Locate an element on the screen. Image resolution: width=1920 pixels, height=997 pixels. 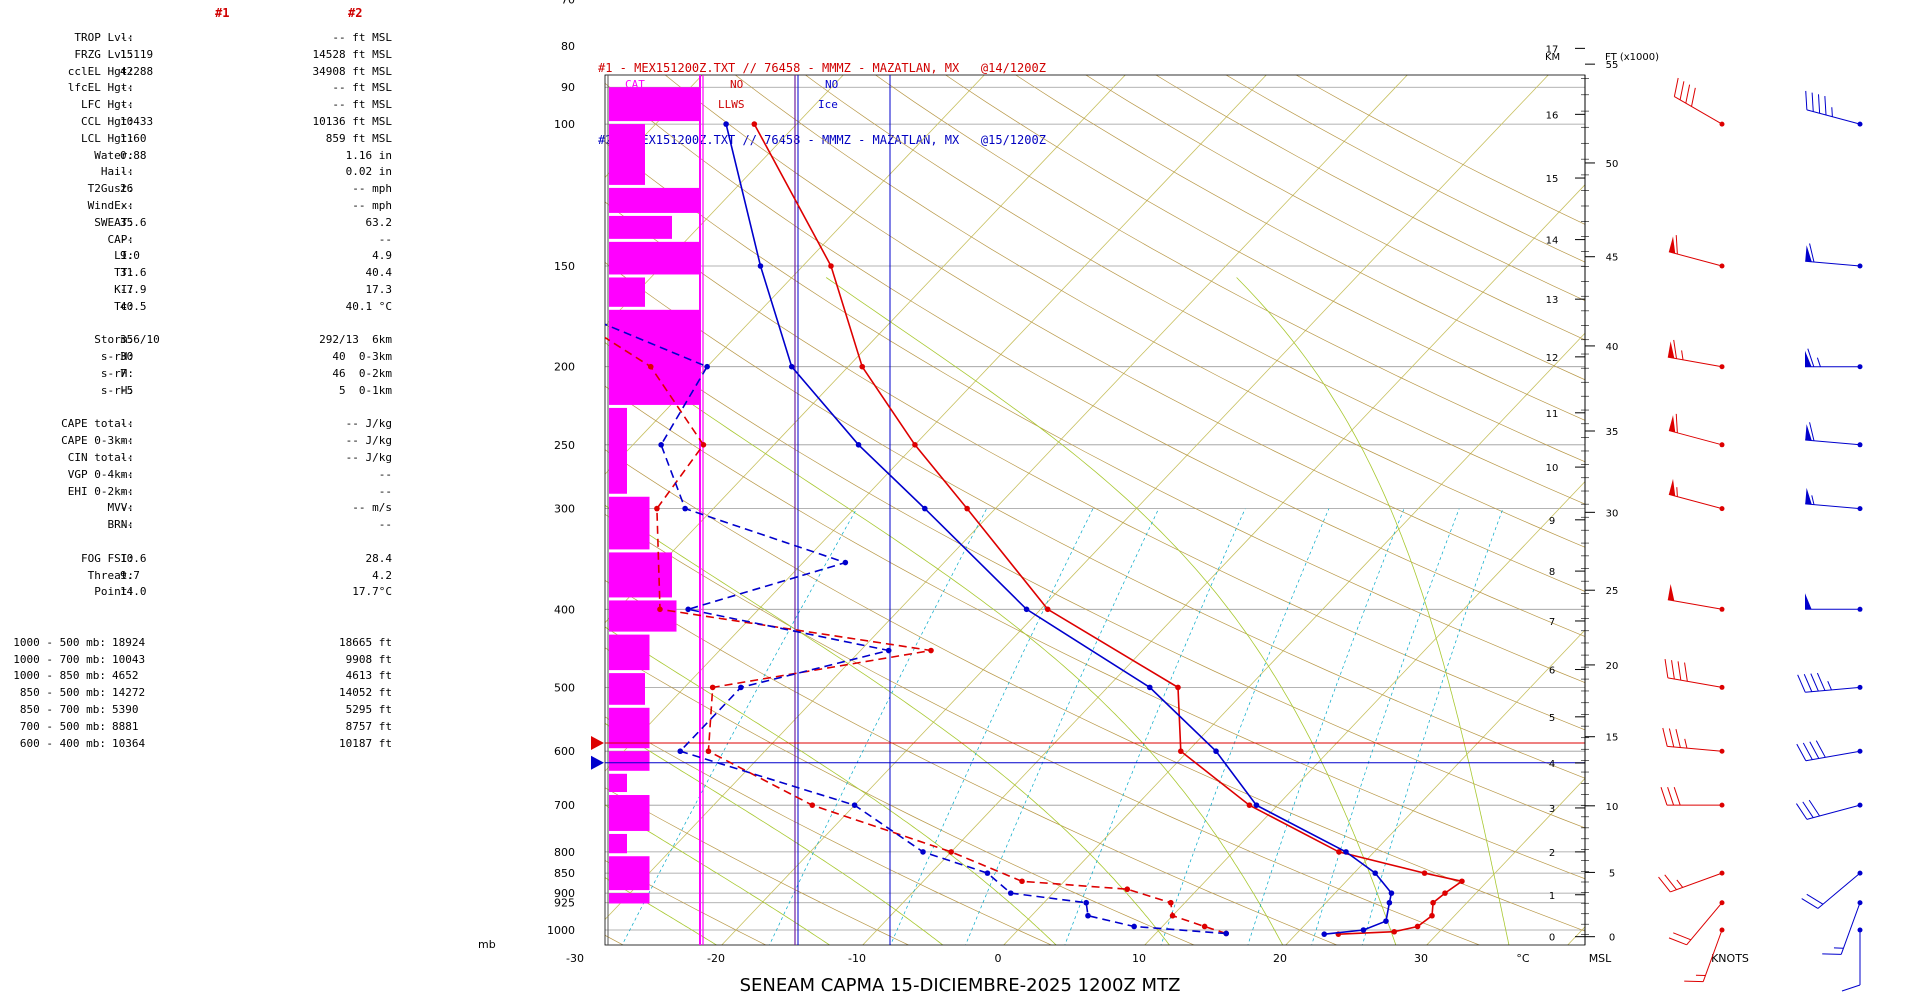
stats-value-2: 14528 ft MSL is located at coordinates (352, 54).